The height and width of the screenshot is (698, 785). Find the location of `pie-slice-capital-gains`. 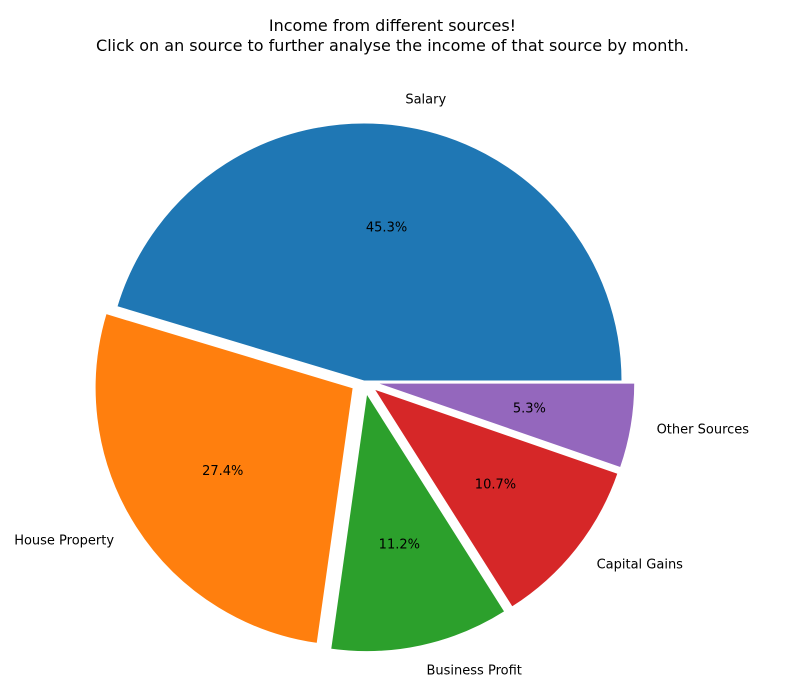

pie-slice-capital-gains is located at coordinates (495, 498).